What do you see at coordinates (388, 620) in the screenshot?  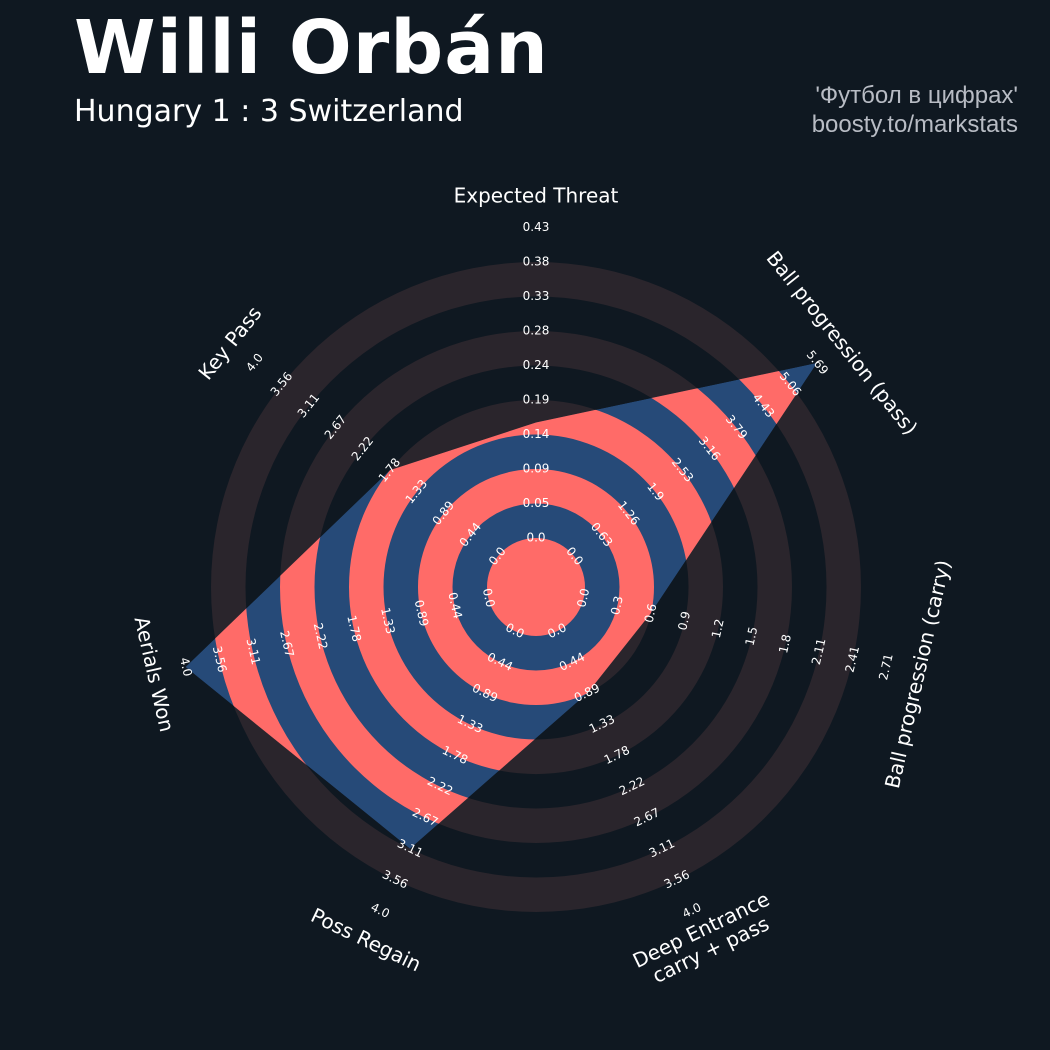 I see `tick-label: 1.33` at bounding box center [388, 620].